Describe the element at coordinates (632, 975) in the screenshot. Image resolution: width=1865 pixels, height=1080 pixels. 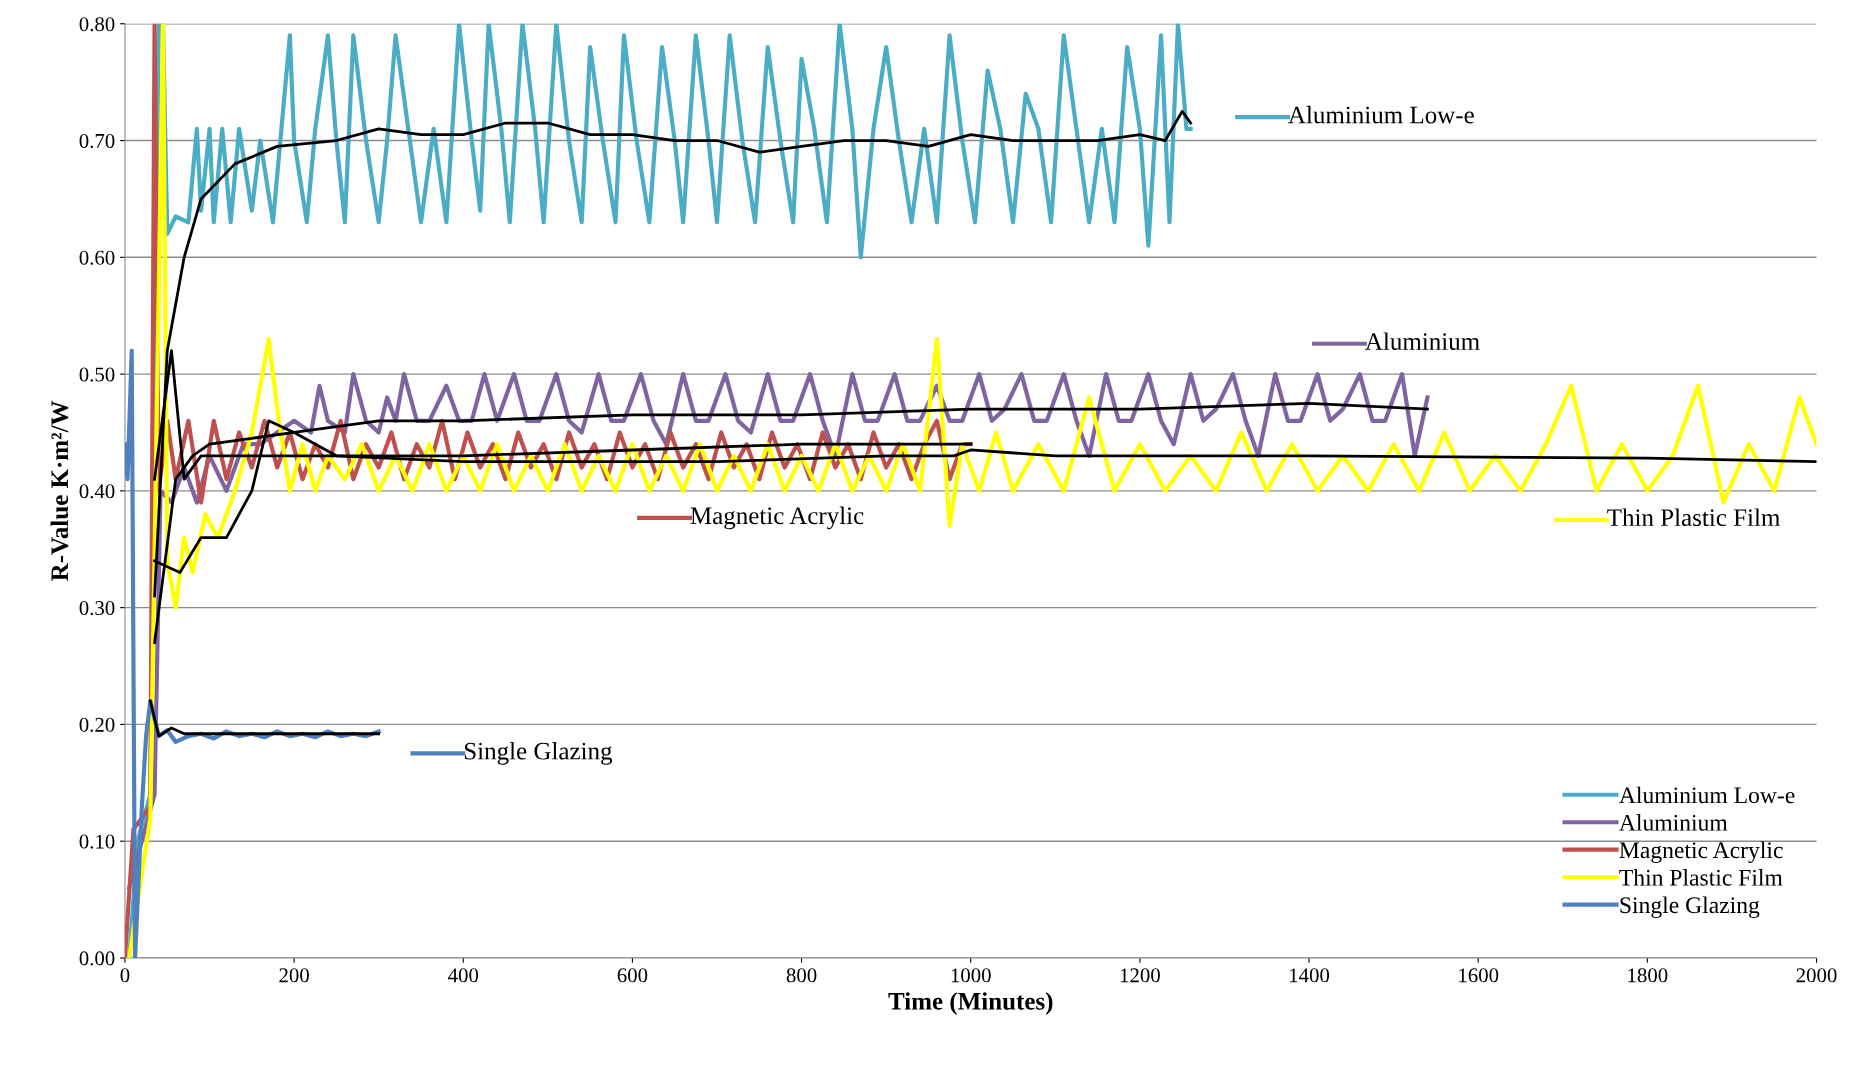
I see `x-tick-label: 600` at that location.